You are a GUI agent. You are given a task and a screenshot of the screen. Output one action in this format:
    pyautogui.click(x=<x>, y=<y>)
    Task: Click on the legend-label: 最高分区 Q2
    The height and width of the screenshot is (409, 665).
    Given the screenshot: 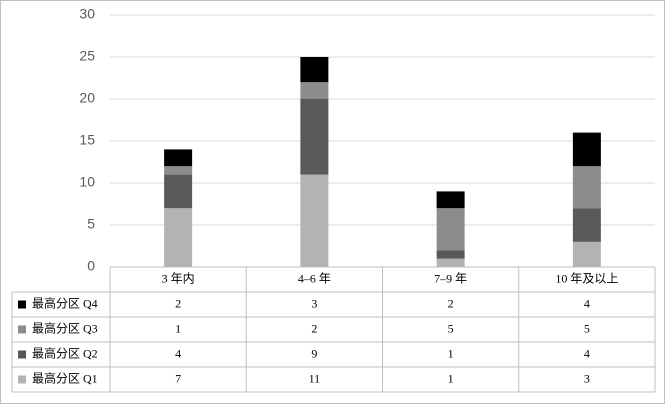 What is the action you would take?
    pyautogui.click(x=65, y=352)
    